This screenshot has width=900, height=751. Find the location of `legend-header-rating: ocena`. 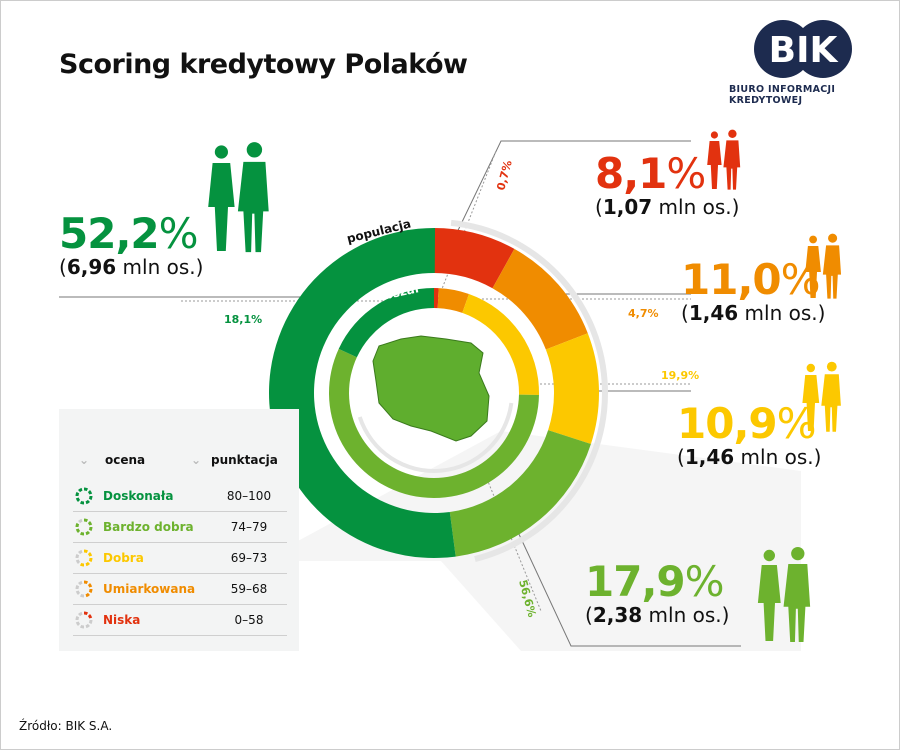

legend-header-rating: ocena is located at coordinates (125, 460).